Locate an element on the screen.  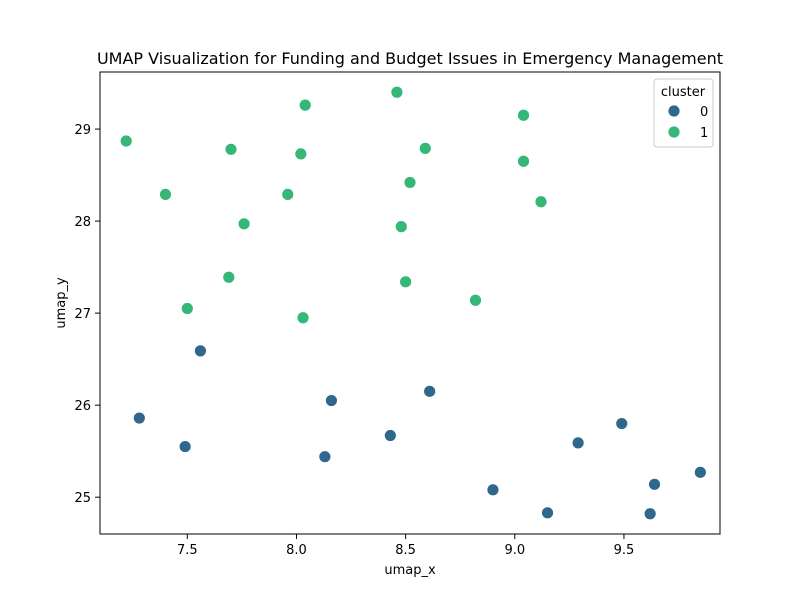
legend-title: cluster is located at coordinates (683, 92).